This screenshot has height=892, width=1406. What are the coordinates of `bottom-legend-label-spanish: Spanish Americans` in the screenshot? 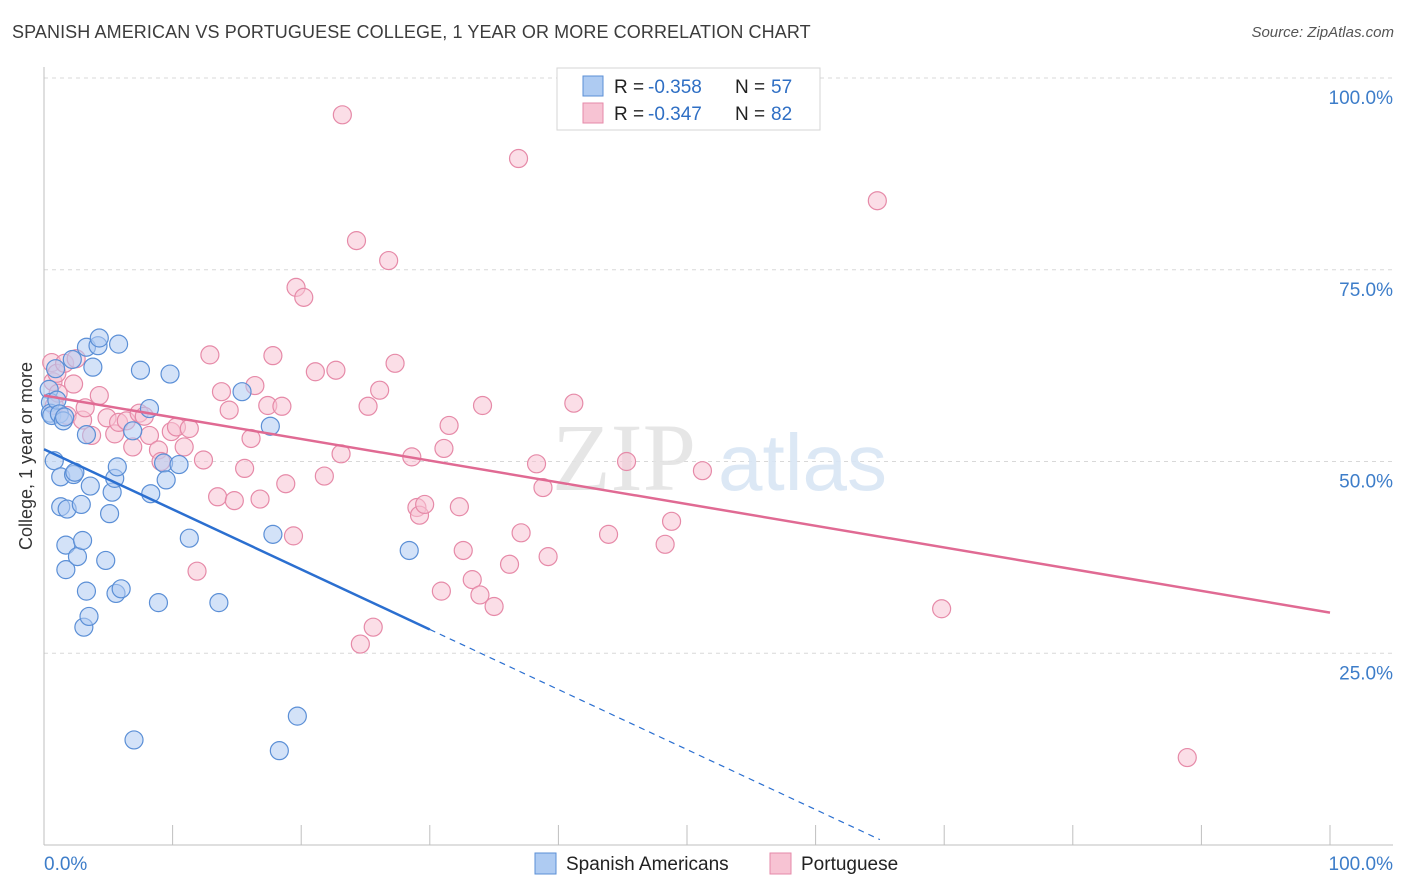 It's located at (647, 864).